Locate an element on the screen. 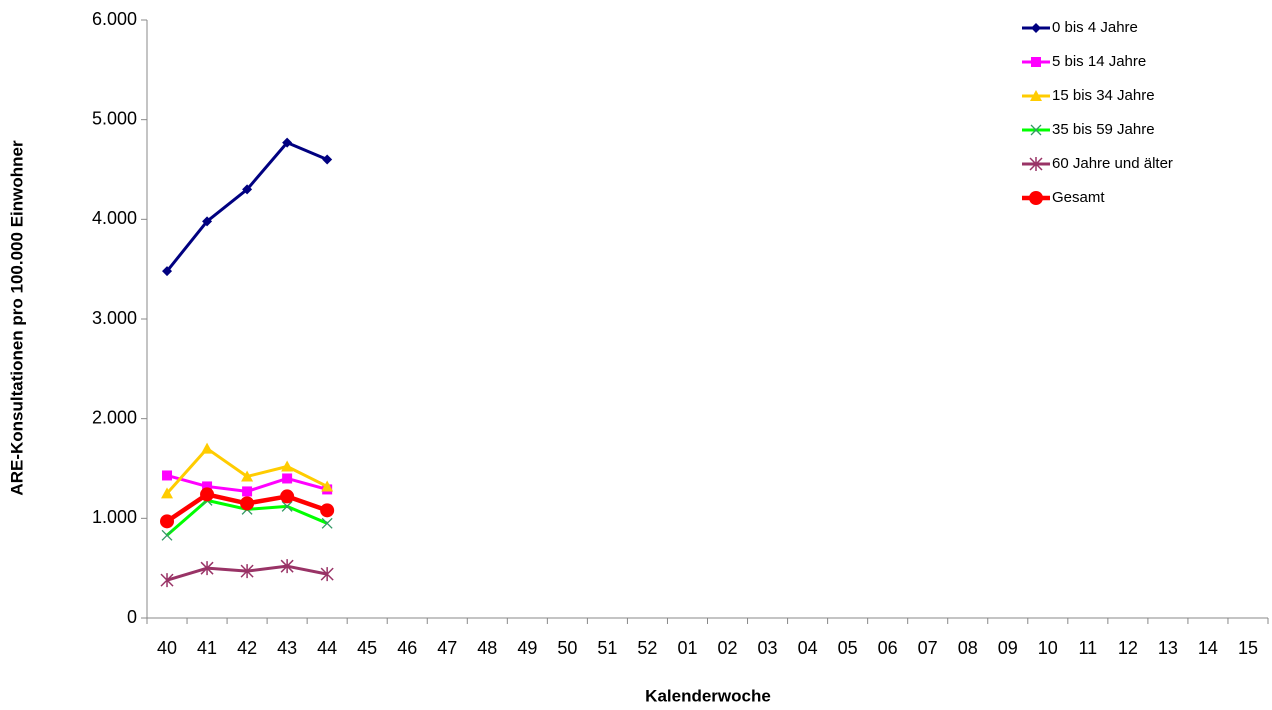 The width and height of the screenshot is (1272, 710). x-tick-label: 09 is located at coordinates (1008, 648).